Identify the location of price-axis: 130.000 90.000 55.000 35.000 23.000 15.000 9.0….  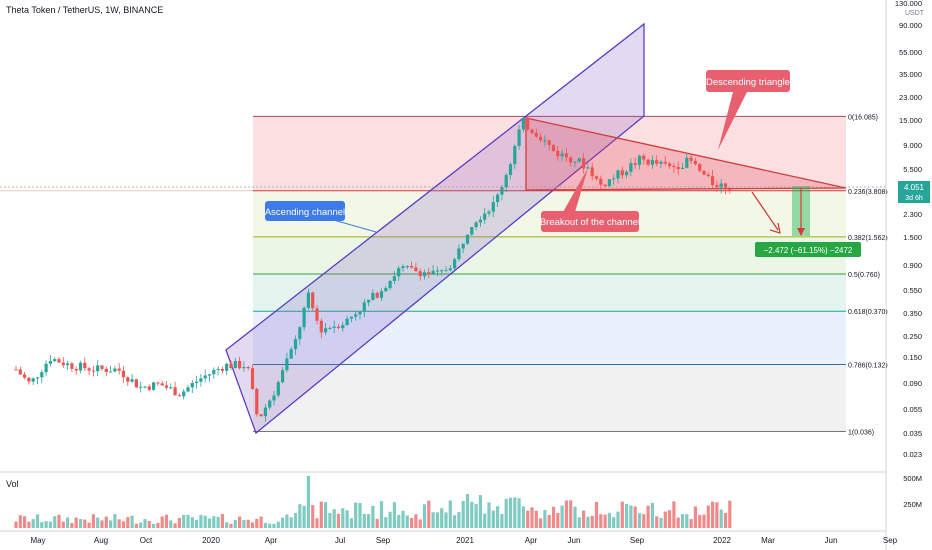
(908, 229).